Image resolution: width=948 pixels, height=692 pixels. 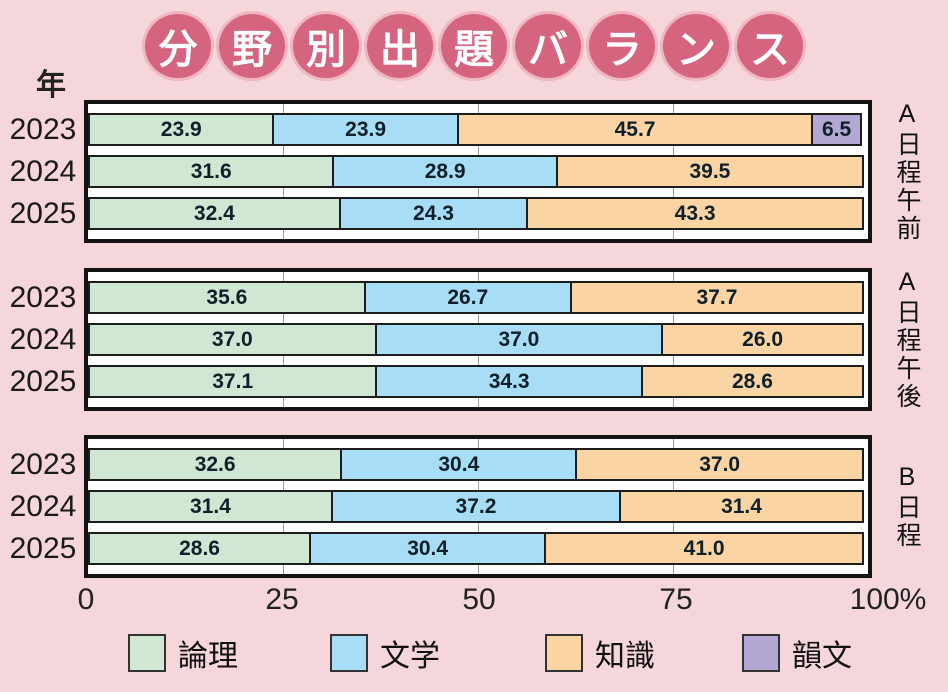 What do you see at coordinates (400, 46) in the screenshot?
I see `title-char-circle: 出` at bounding box center [400, 46].